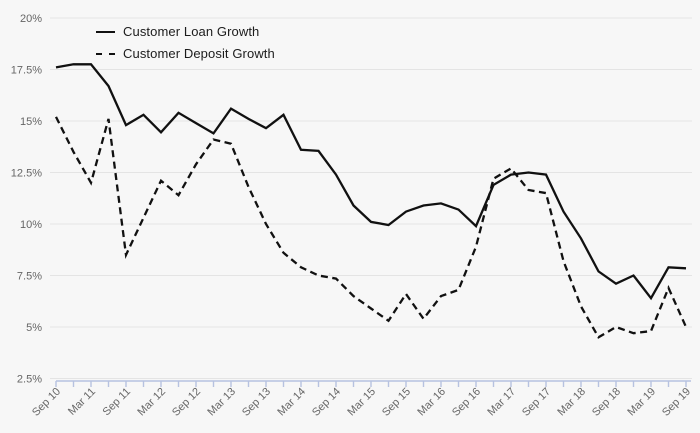  What do you see at coordinates (326, 402) in the screenshot?
I see `x-axis-tick-label: Sep 14` at bounding box center [326, 402].